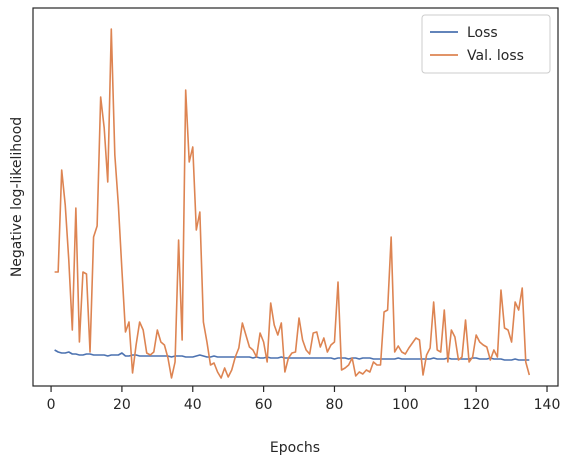 The image size is (578, 463). What do you see at coordinates (51, 405) in the screenshot?
I see `x-tick-label: 0` at bounding box center [51, 405].